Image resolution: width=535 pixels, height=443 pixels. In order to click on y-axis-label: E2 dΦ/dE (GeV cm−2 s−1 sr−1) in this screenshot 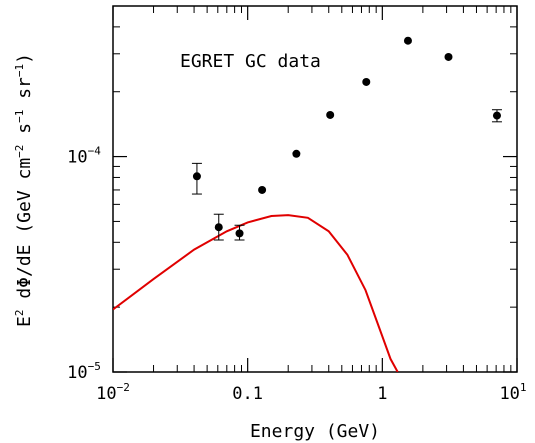, I will do `click(24, 190)`.